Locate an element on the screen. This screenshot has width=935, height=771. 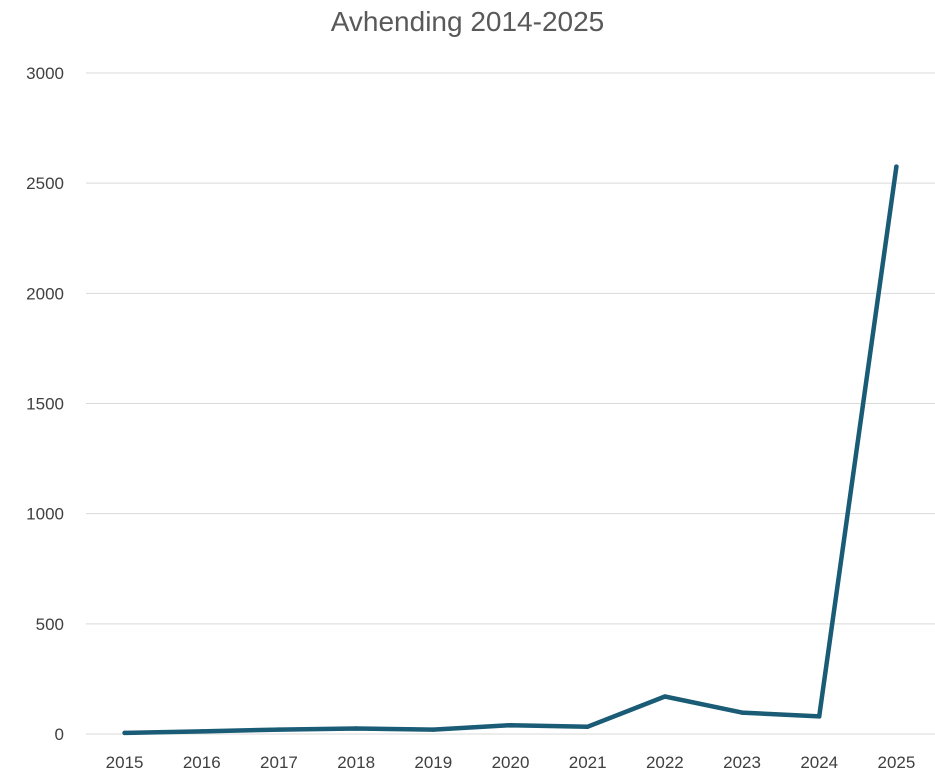
x-tick-label: 2024 is located at coordinates (819, 762).